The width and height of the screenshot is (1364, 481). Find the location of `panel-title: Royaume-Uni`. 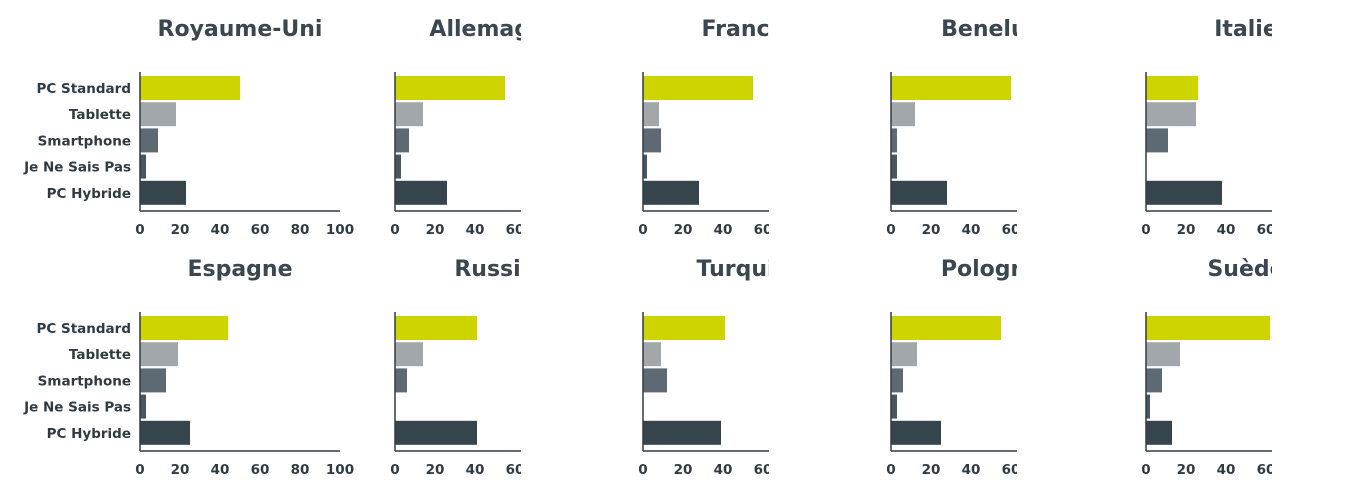

panel-title: Royaume-Uni is located at coordinates (240, 29).